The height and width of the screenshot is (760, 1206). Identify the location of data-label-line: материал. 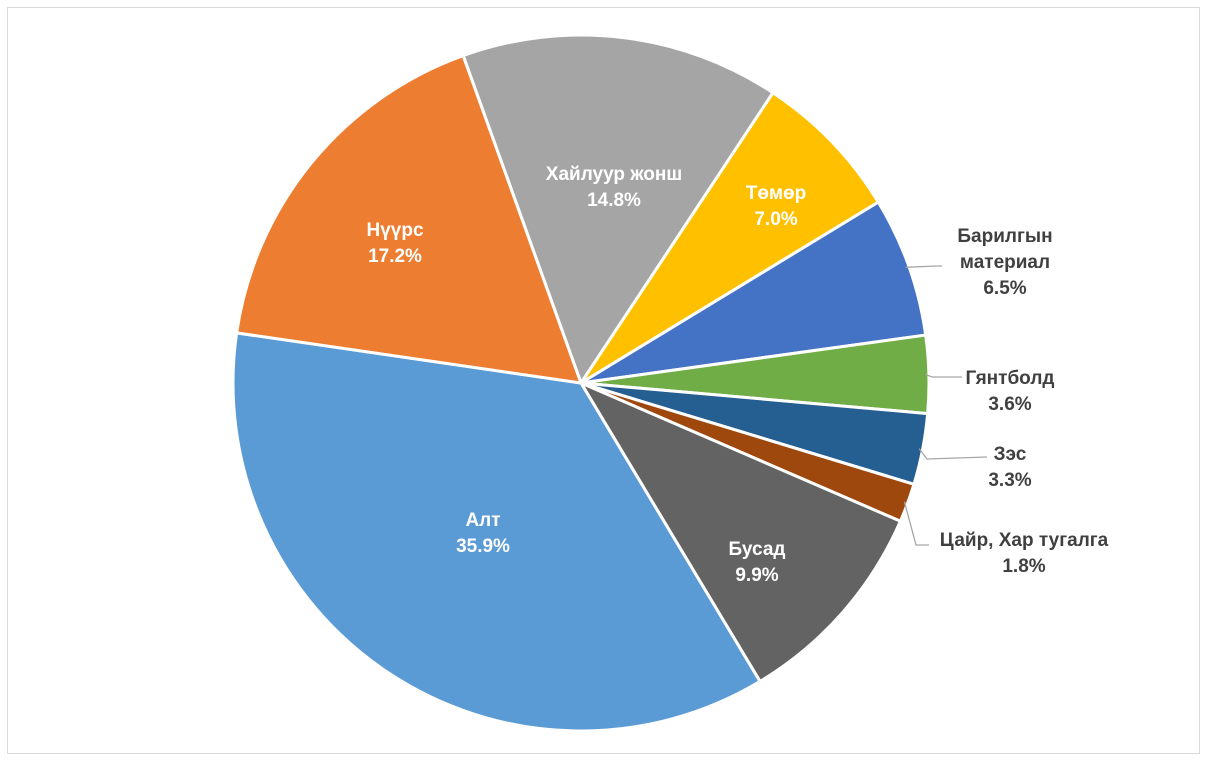
(1005, 262).